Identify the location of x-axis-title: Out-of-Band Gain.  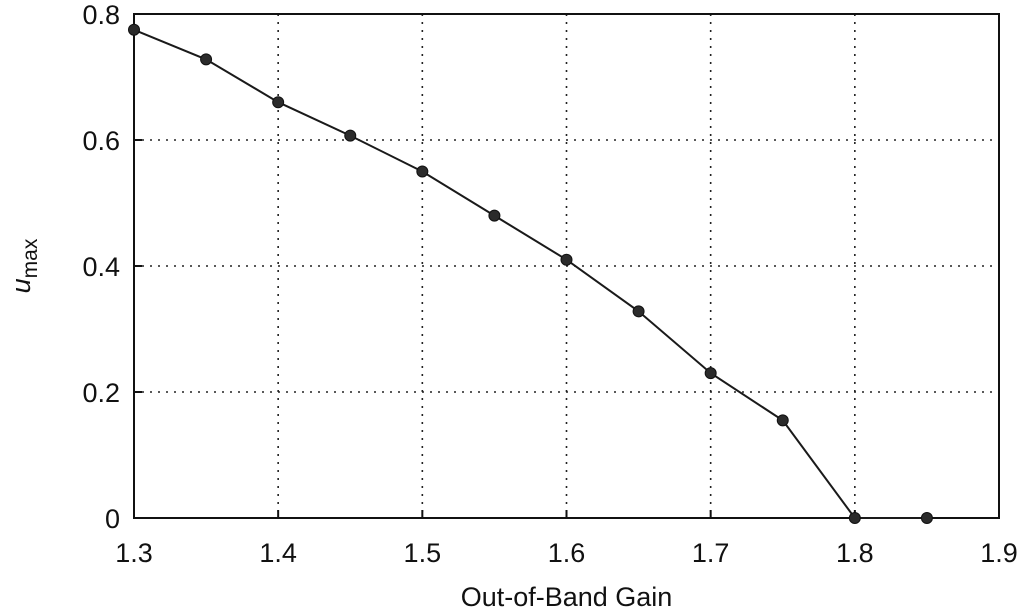
(567, 596).